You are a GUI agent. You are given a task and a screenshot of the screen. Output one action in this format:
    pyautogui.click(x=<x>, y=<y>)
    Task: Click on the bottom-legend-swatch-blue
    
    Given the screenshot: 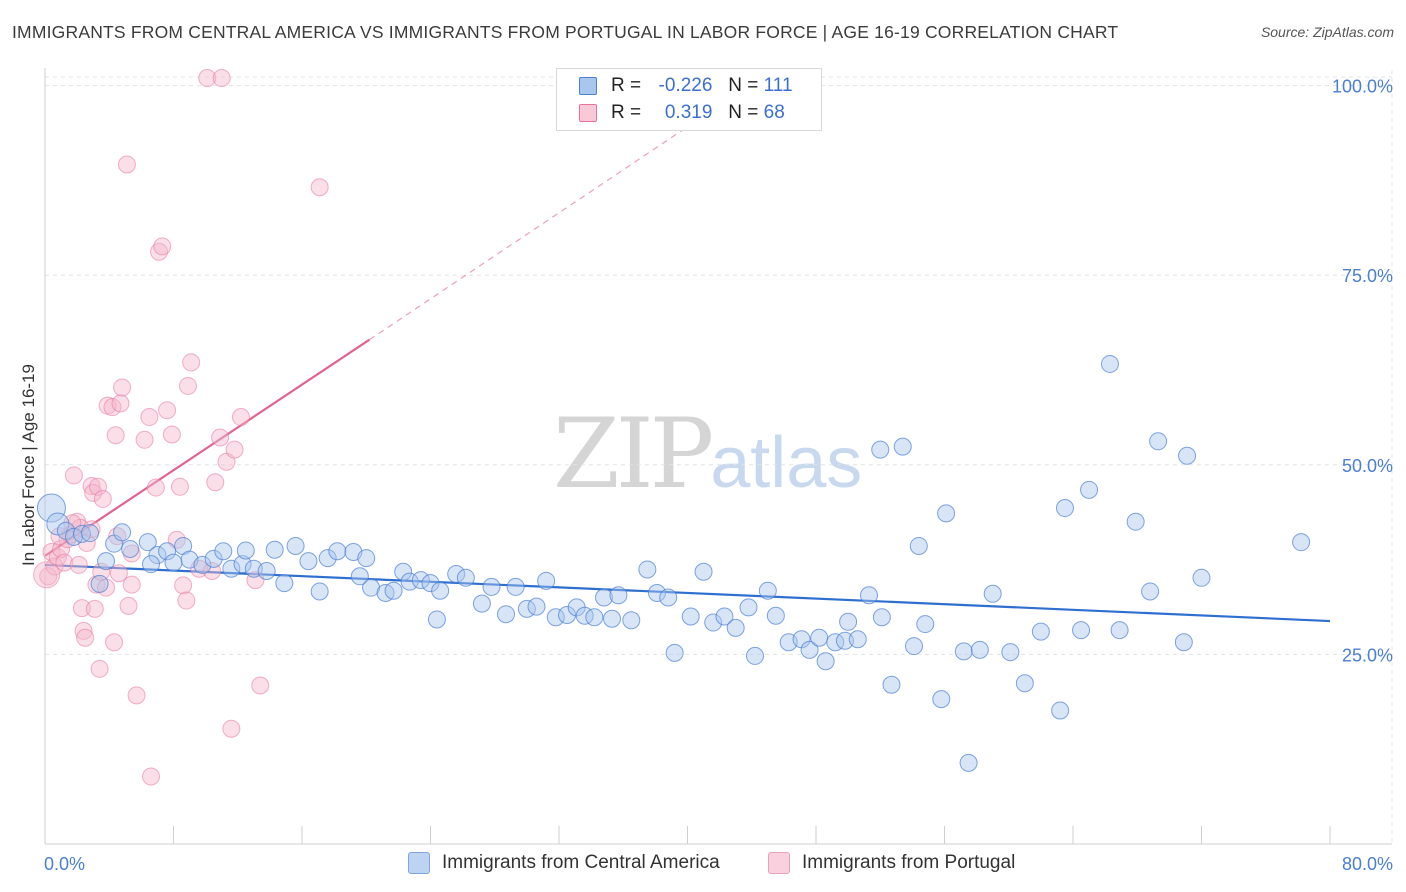 What is the action you would take?
    pyautogui.click(x=419, y=863)
    